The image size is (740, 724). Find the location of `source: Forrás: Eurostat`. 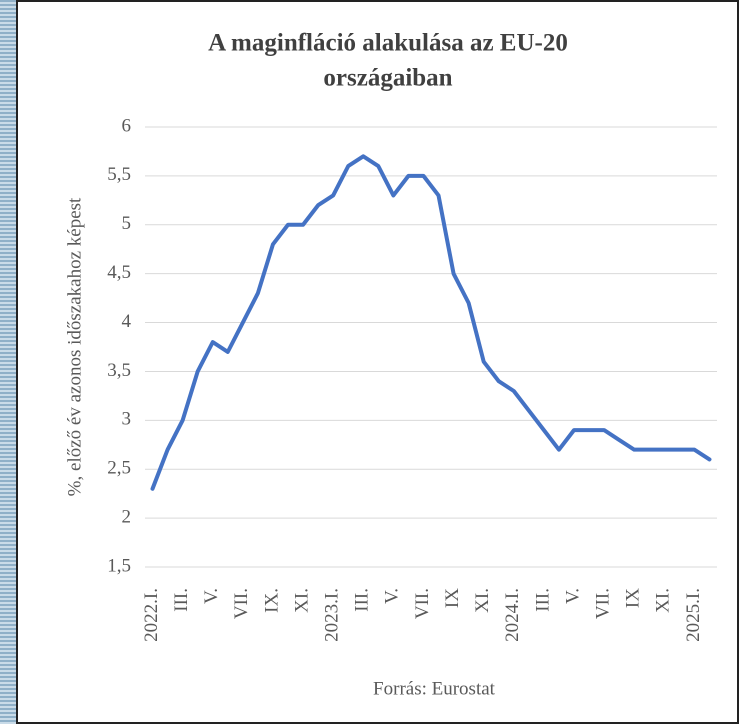

source: Forrás: Eurostat is located at coordinates (434, 688).